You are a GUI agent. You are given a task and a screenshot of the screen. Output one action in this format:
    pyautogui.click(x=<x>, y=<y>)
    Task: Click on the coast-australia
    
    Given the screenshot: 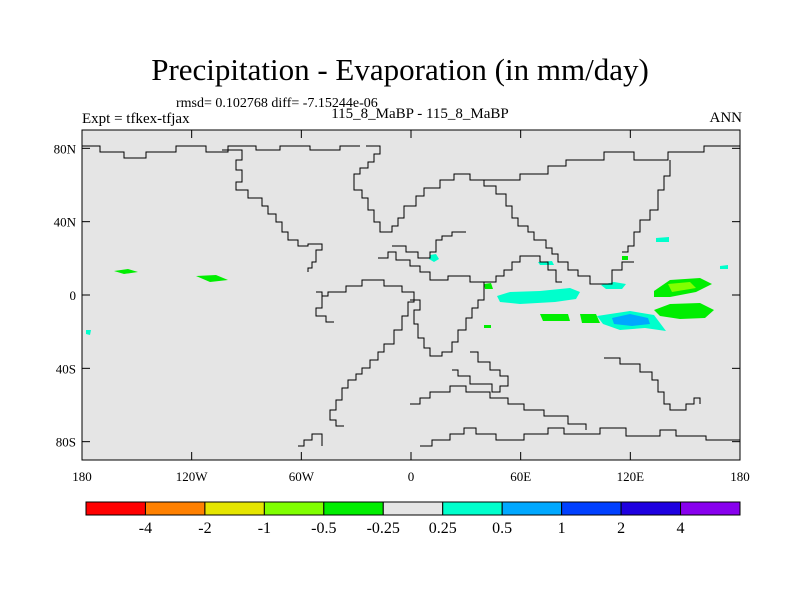 What is the action you would take?
    pyautogui.click(x=652, y=384)
    